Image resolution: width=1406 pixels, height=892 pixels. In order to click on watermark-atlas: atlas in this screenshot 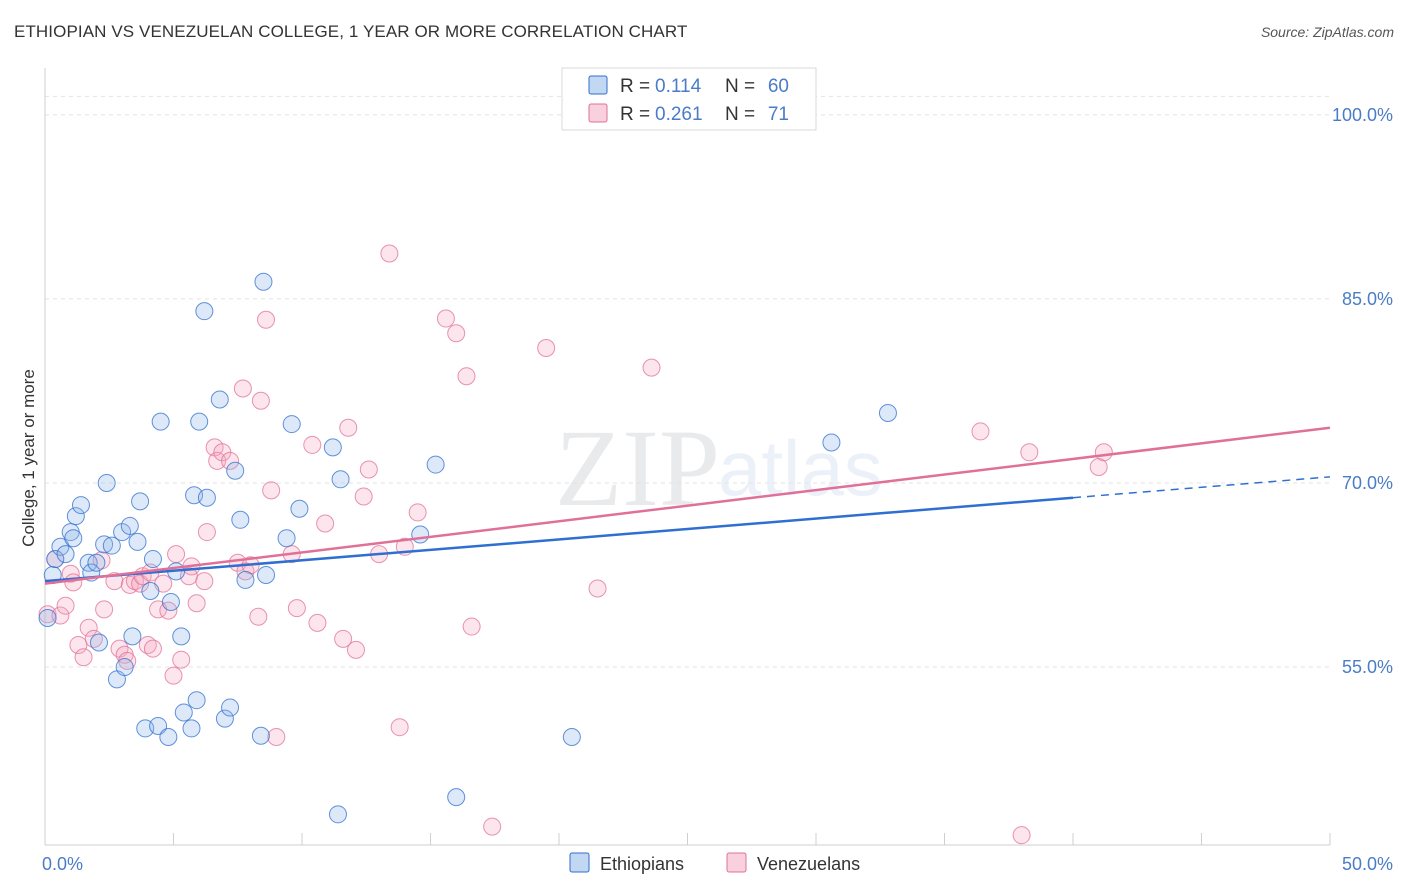, I will do `click(800, 468)`.